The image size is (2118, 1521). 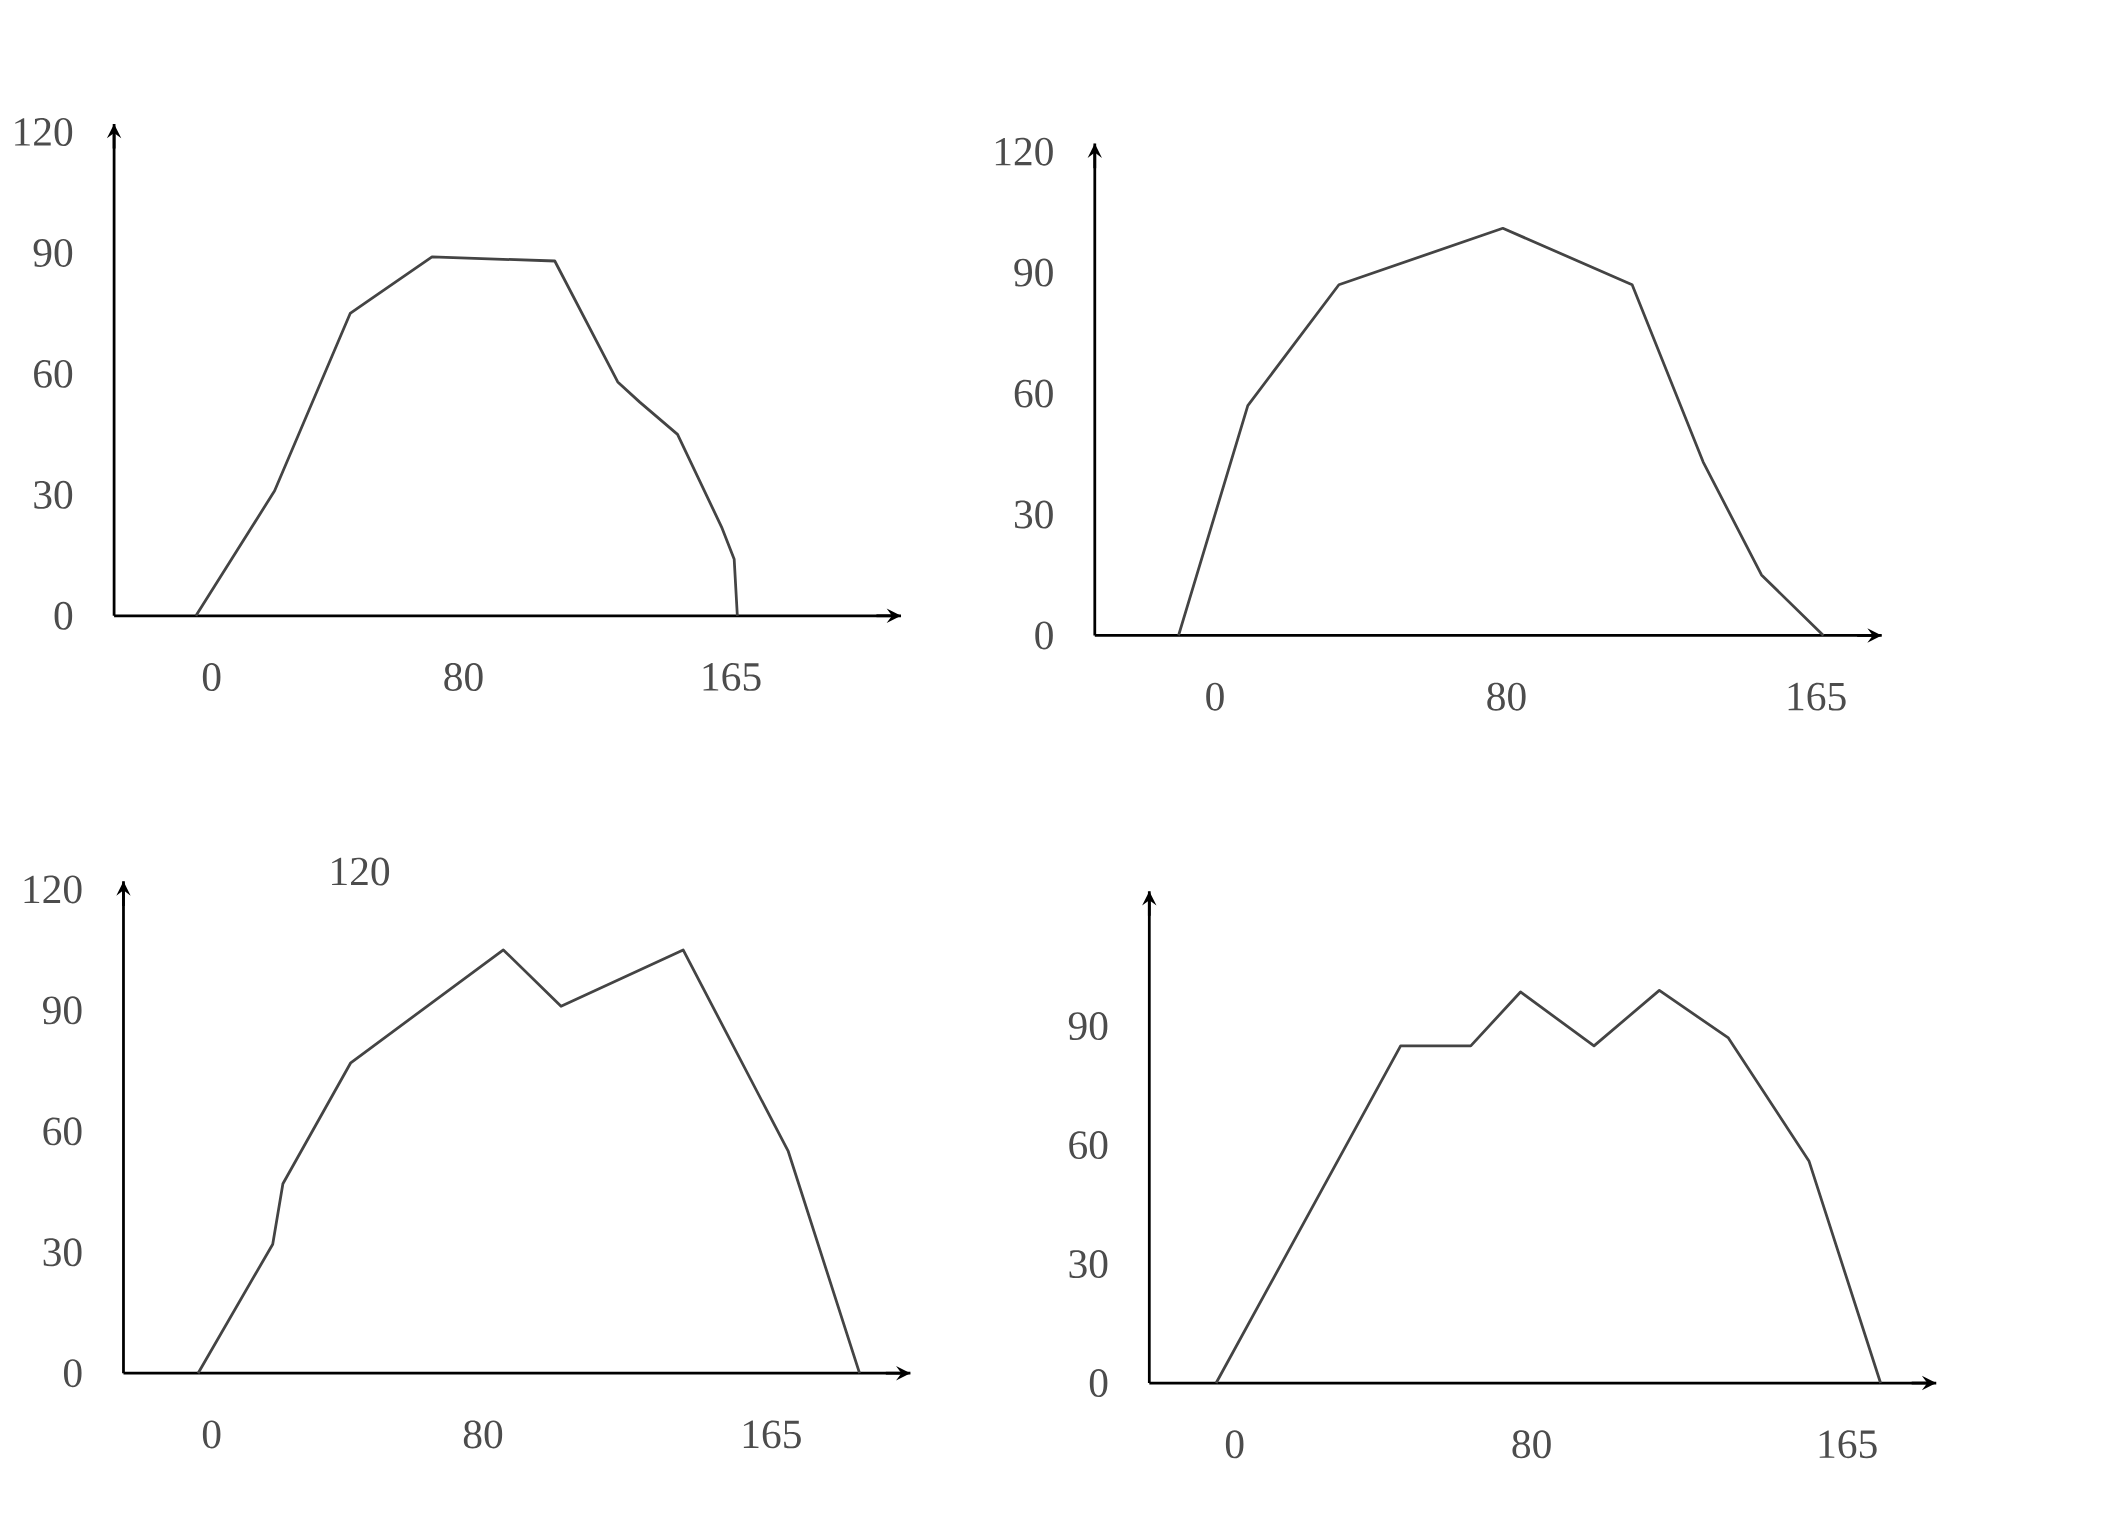 I want to click on annotation: 120, so click(x=361, y=871).